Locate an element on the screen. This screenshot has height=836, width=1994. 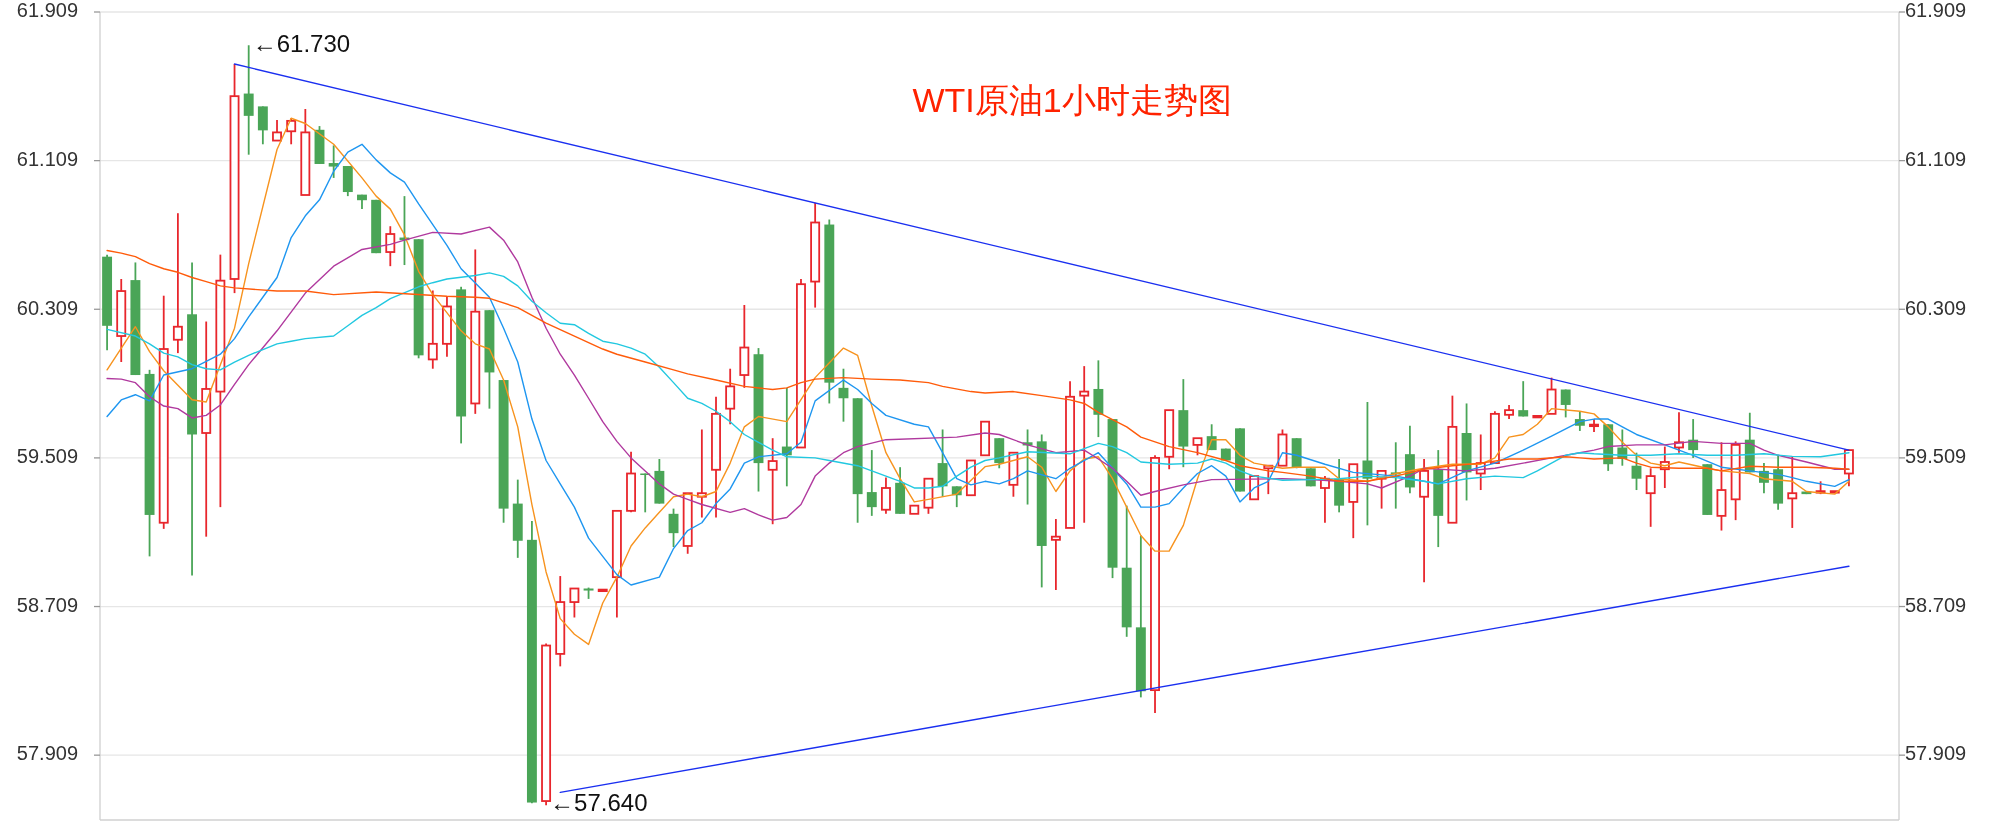
y2-tick-label: 59.509 is located at coordinates (1936, 456).